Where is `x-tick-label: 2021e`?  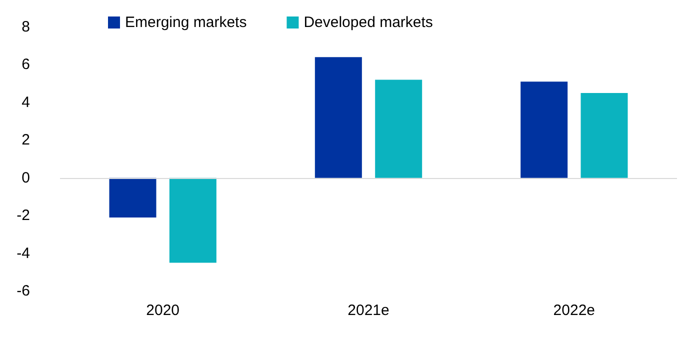 x-tick-label: 2021e is located at coordinates (369, 310).